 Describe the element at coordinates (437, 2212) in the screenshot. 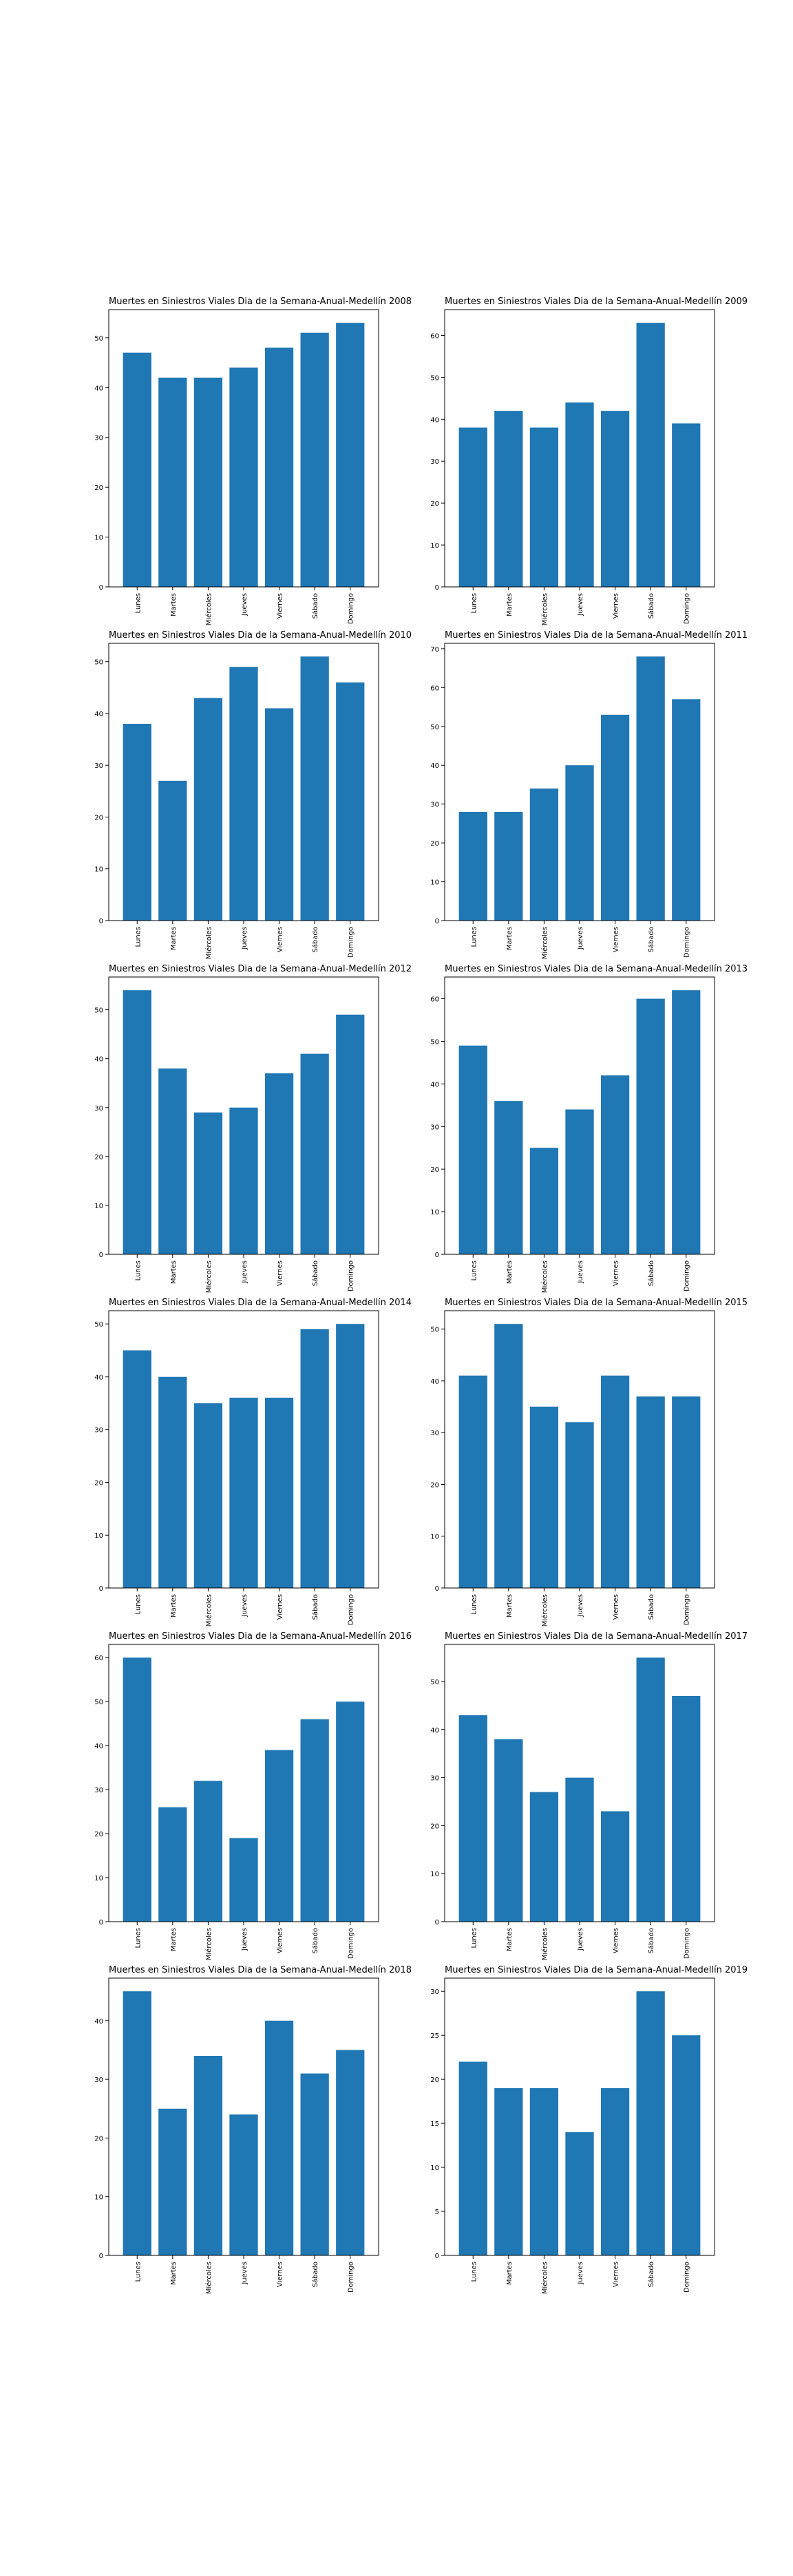

I see `y-tick-label: 5` at that location.